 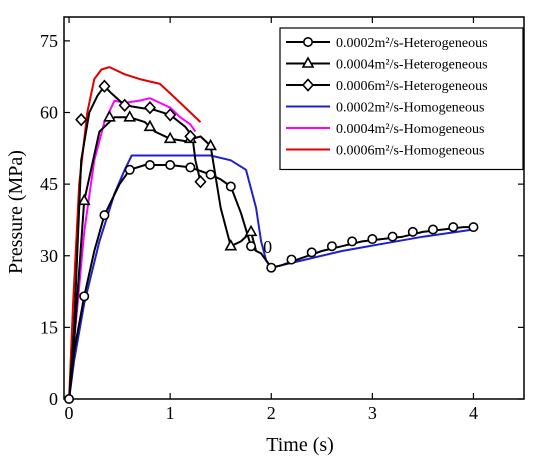 What do you see at coordinates (410, 108) in the screenshot?
I see `legend-entry-3: 0.0002m²/s-Homogeneous` at bounding box center [410, 108].